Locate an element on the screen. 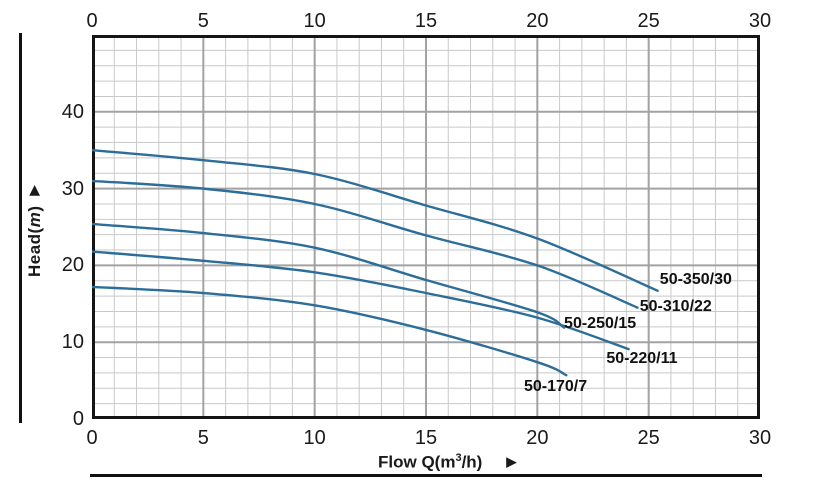 The height and width of the screenshot is (496, 817). y-tick-label-30: 30 is located at coordinates (72, 188).